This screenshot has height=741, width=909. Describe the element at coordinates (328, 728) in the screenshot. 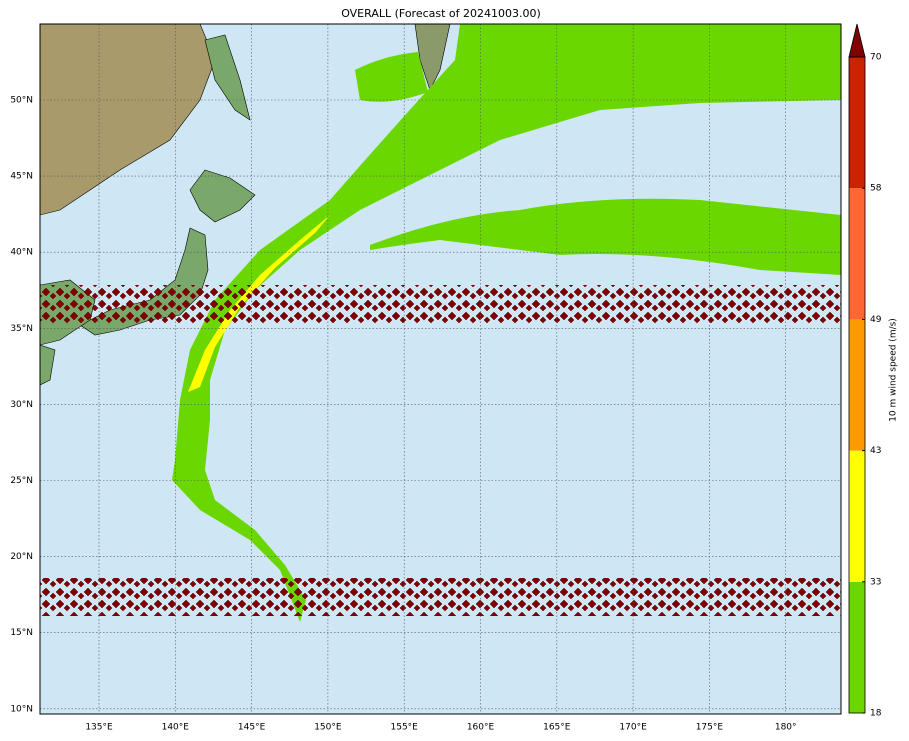

I see `lon-label: 150°E` at that location.